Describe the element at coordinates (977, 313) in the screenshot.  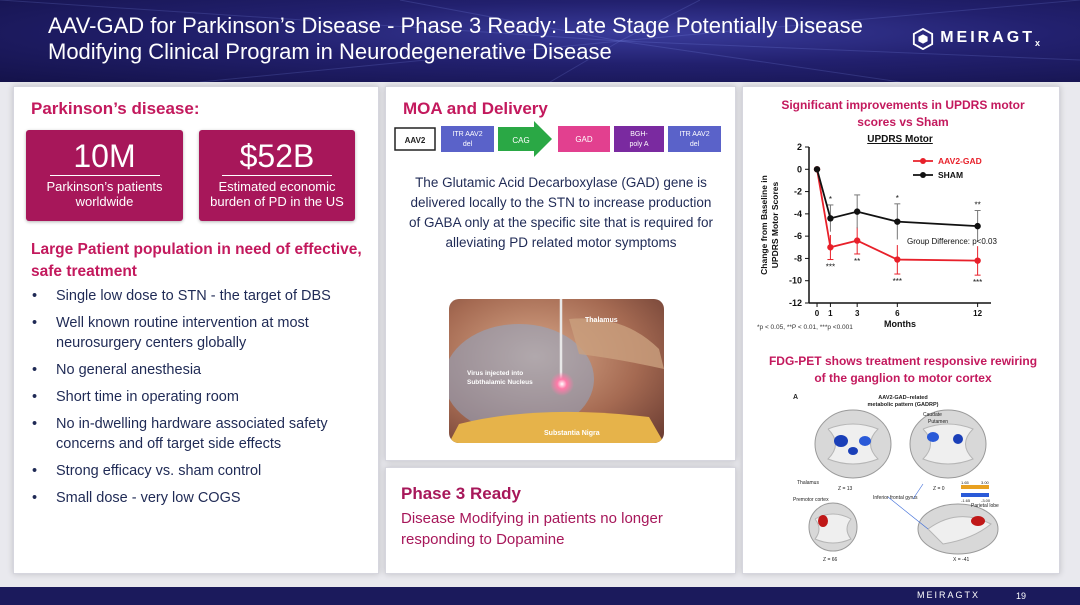
I see `x-tick-label: 12` at that location.